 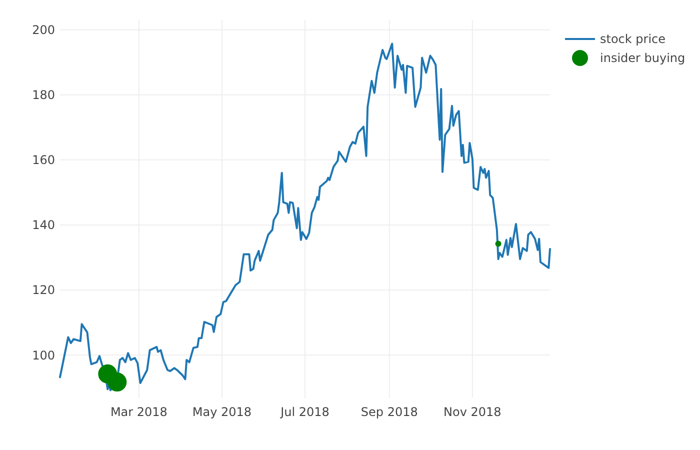 What do you see at coordinates (389, 412) in the screenshot?
I see `x-tick-label: Sep 2018` at bounding box center [389, 412].